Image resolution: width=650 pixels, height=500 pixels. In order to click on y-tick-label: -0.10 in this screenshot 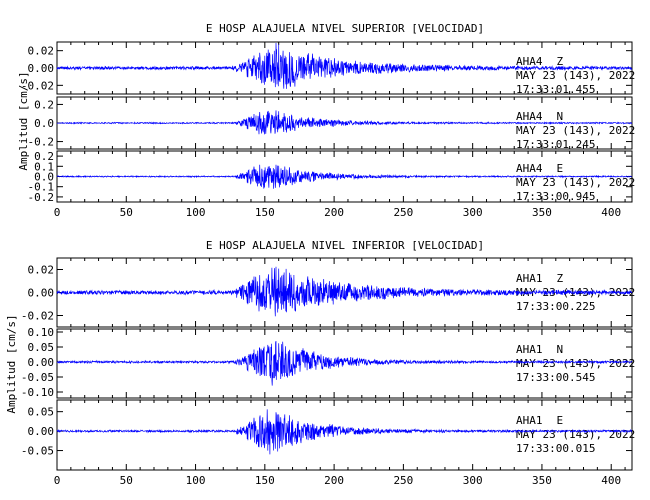, I will do `click(37, 392)`.